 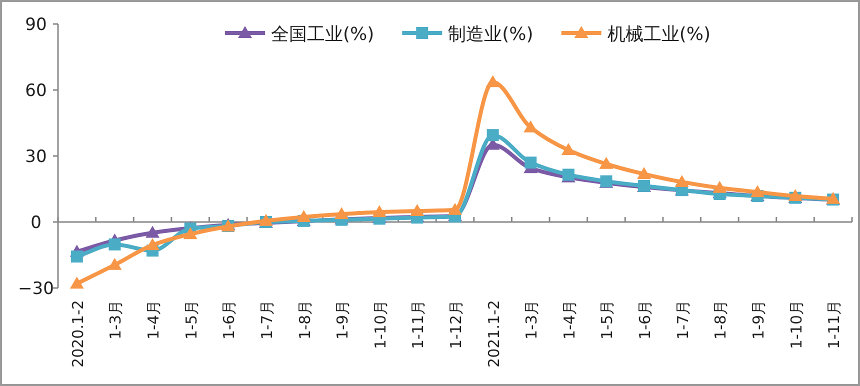 What do you see at coordinates (491, 34) in the screenshot?
I see `legend-label: 制造业(%)` at bounding box center [491, 34].